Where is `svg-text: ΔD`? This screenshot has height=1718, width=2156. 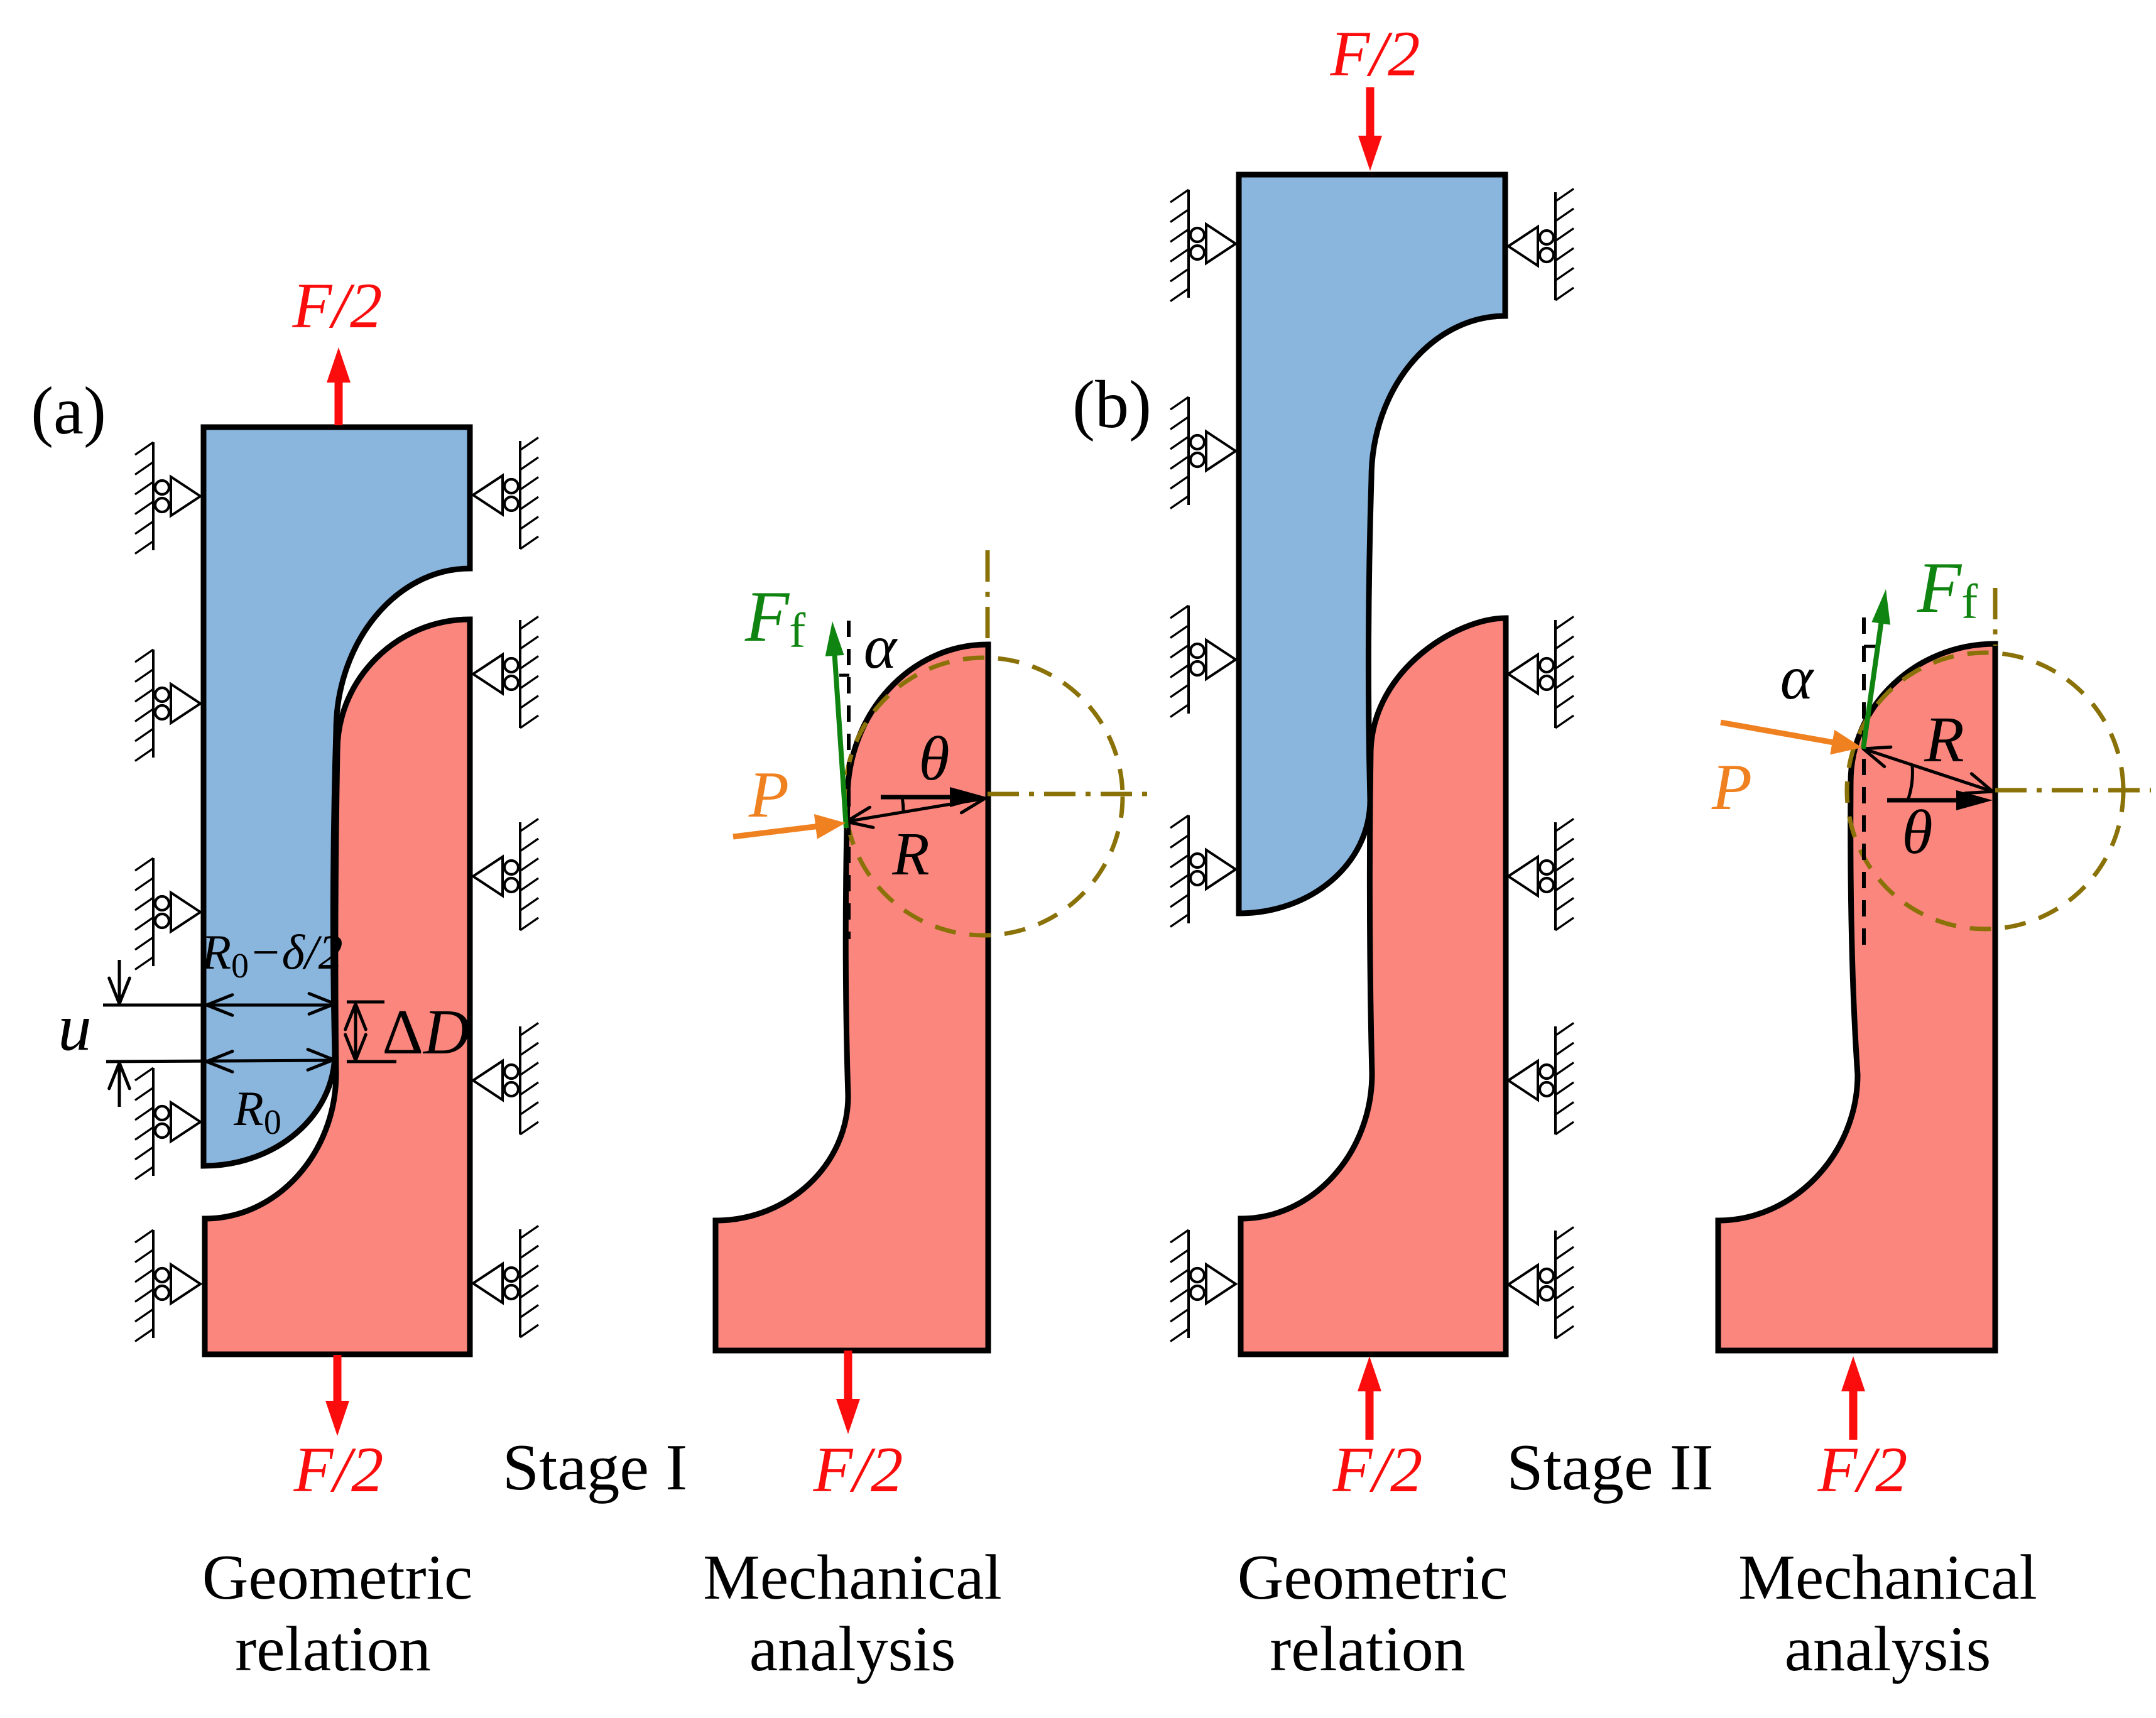 svg-text: ΔD is located at coordinates (425, 1032).